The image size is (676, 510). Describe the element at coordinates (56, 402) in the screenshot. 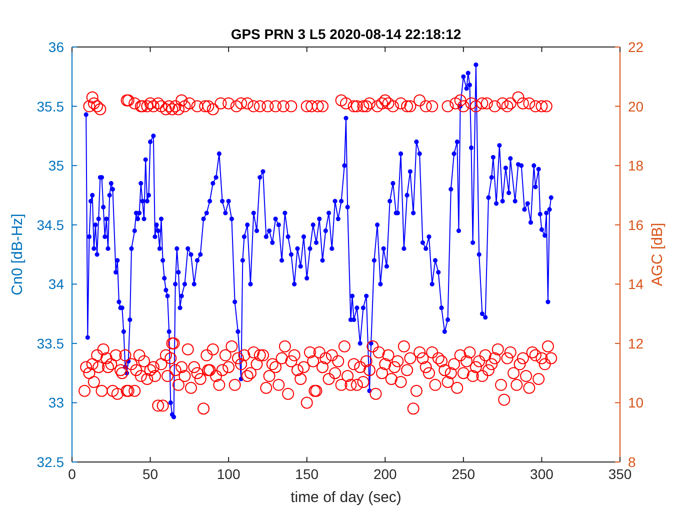

I see `y-tick-label: 33` at that location.